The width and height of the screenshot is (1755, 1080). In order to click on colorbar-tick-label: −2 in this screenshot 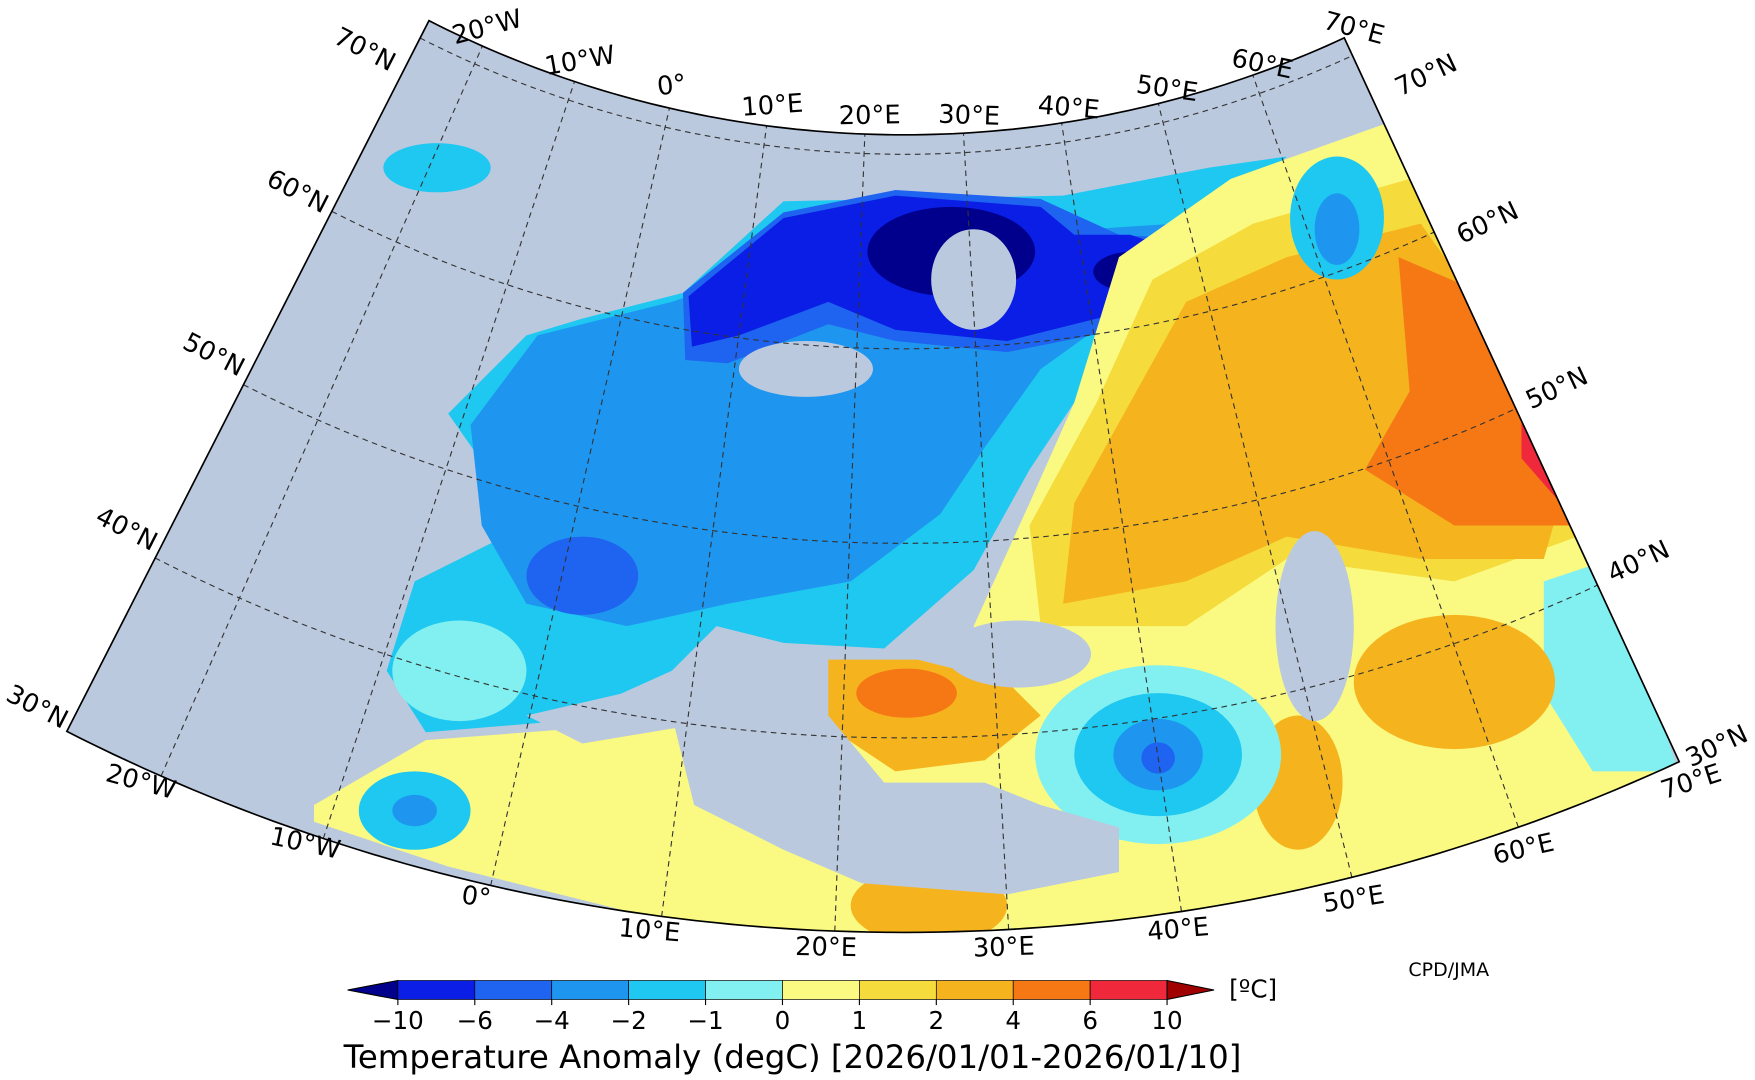, I will do `click(629, 1020)`.